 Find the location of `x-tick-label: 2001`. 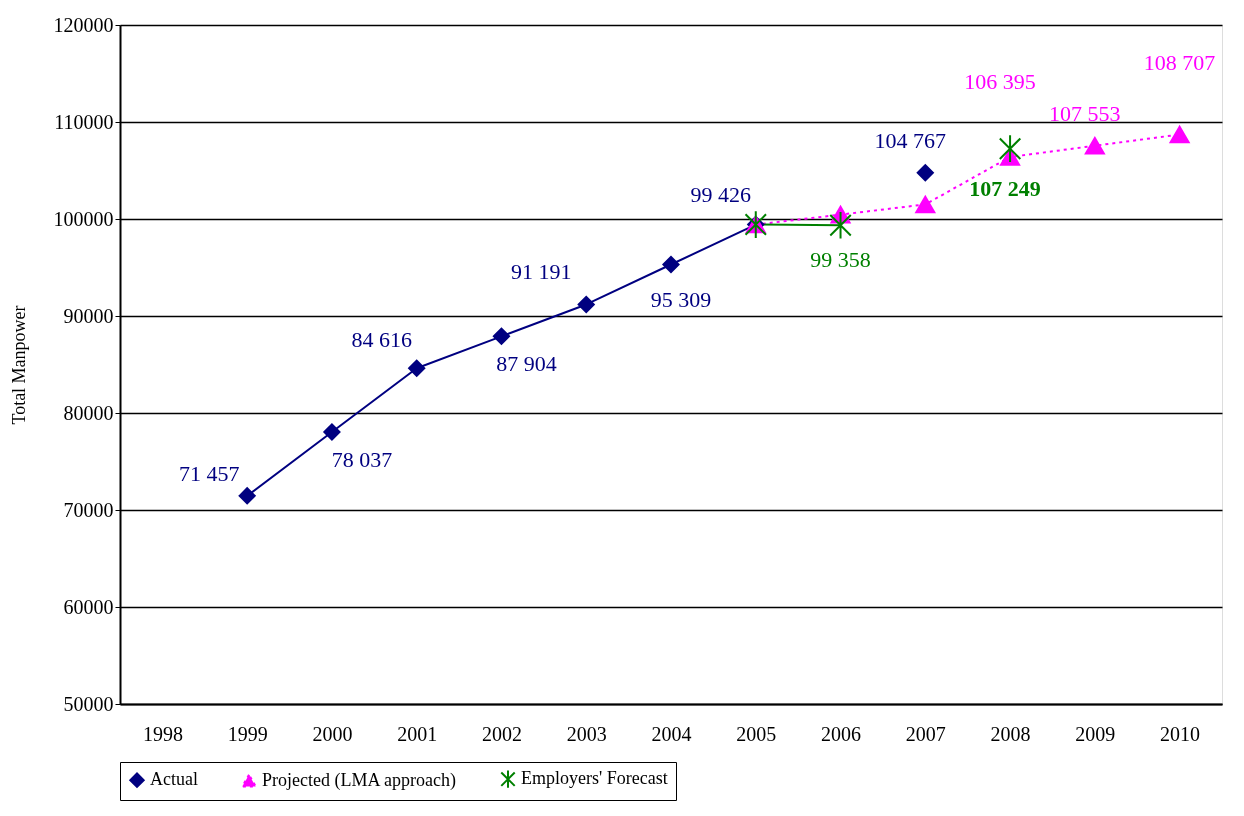

x-tick-label: 2001 is located at coordinates (417, 733).